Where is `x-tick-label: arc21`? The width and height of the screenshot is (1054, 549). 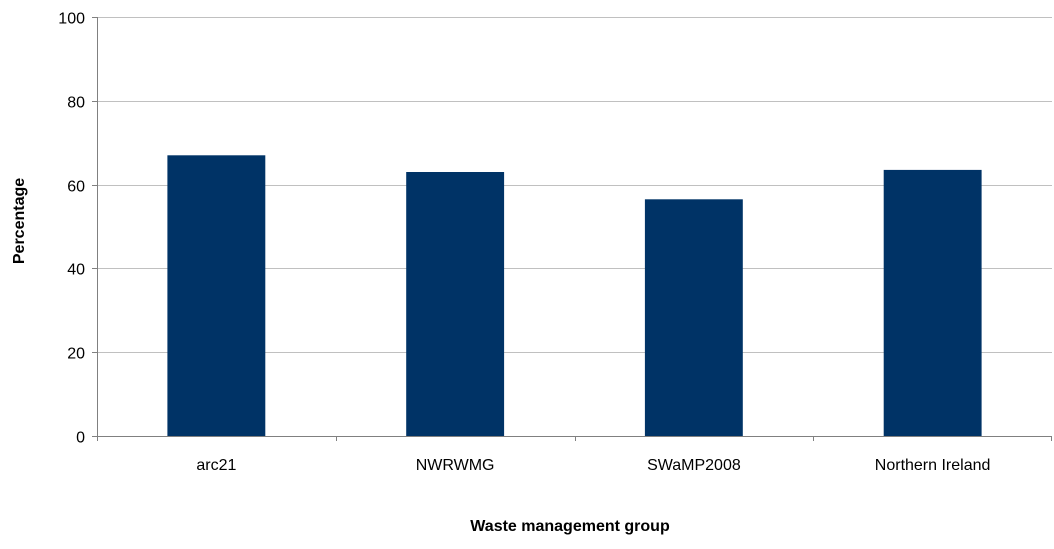
x-tick-label: arc21 is located at coordinates (216, 465).